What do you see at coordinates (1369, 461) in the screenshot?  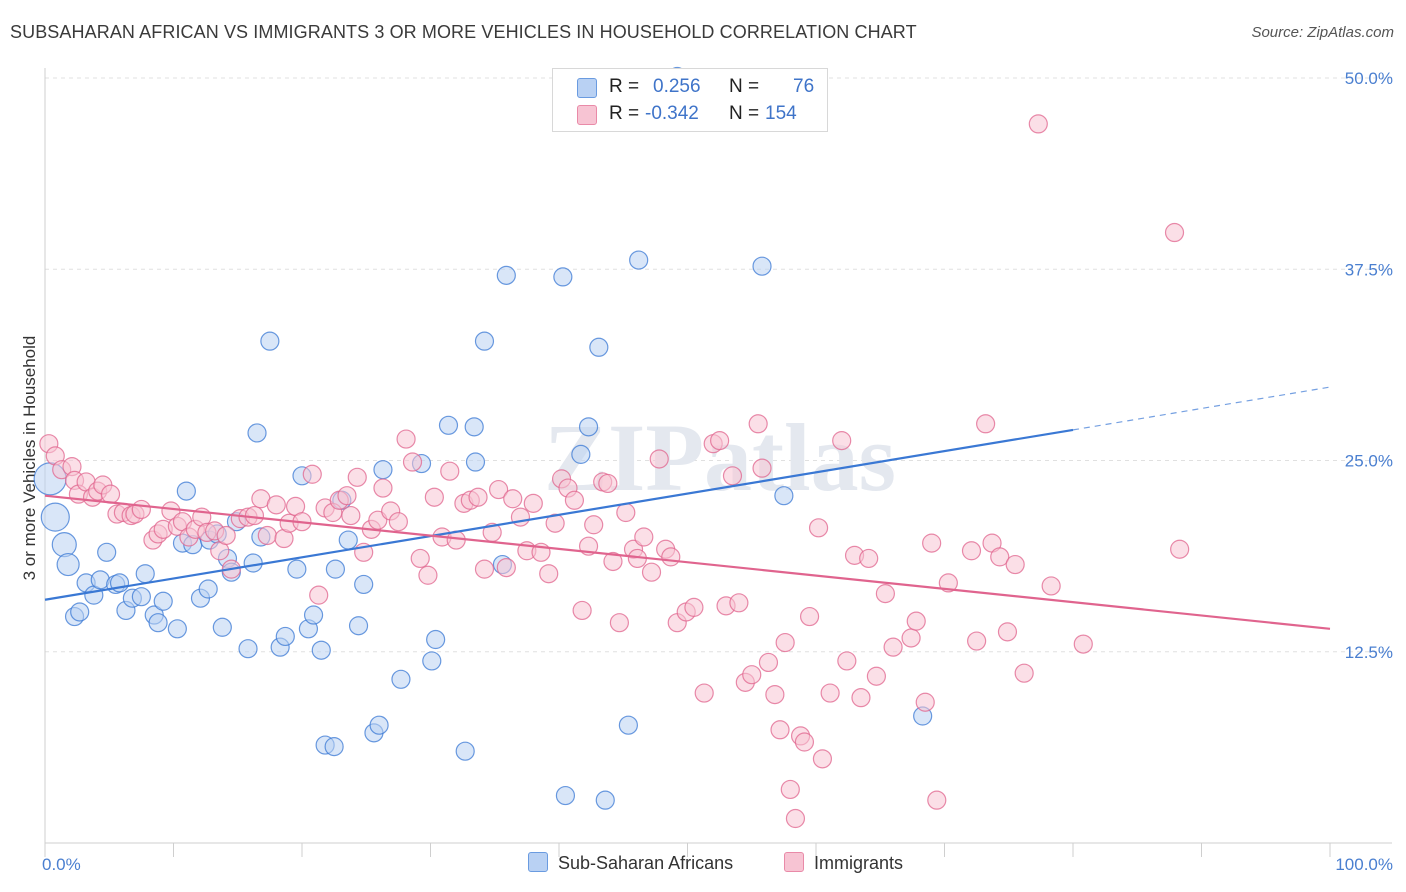 I see `y-tick-label: 25.0%` at bounding box center [1369, 461].